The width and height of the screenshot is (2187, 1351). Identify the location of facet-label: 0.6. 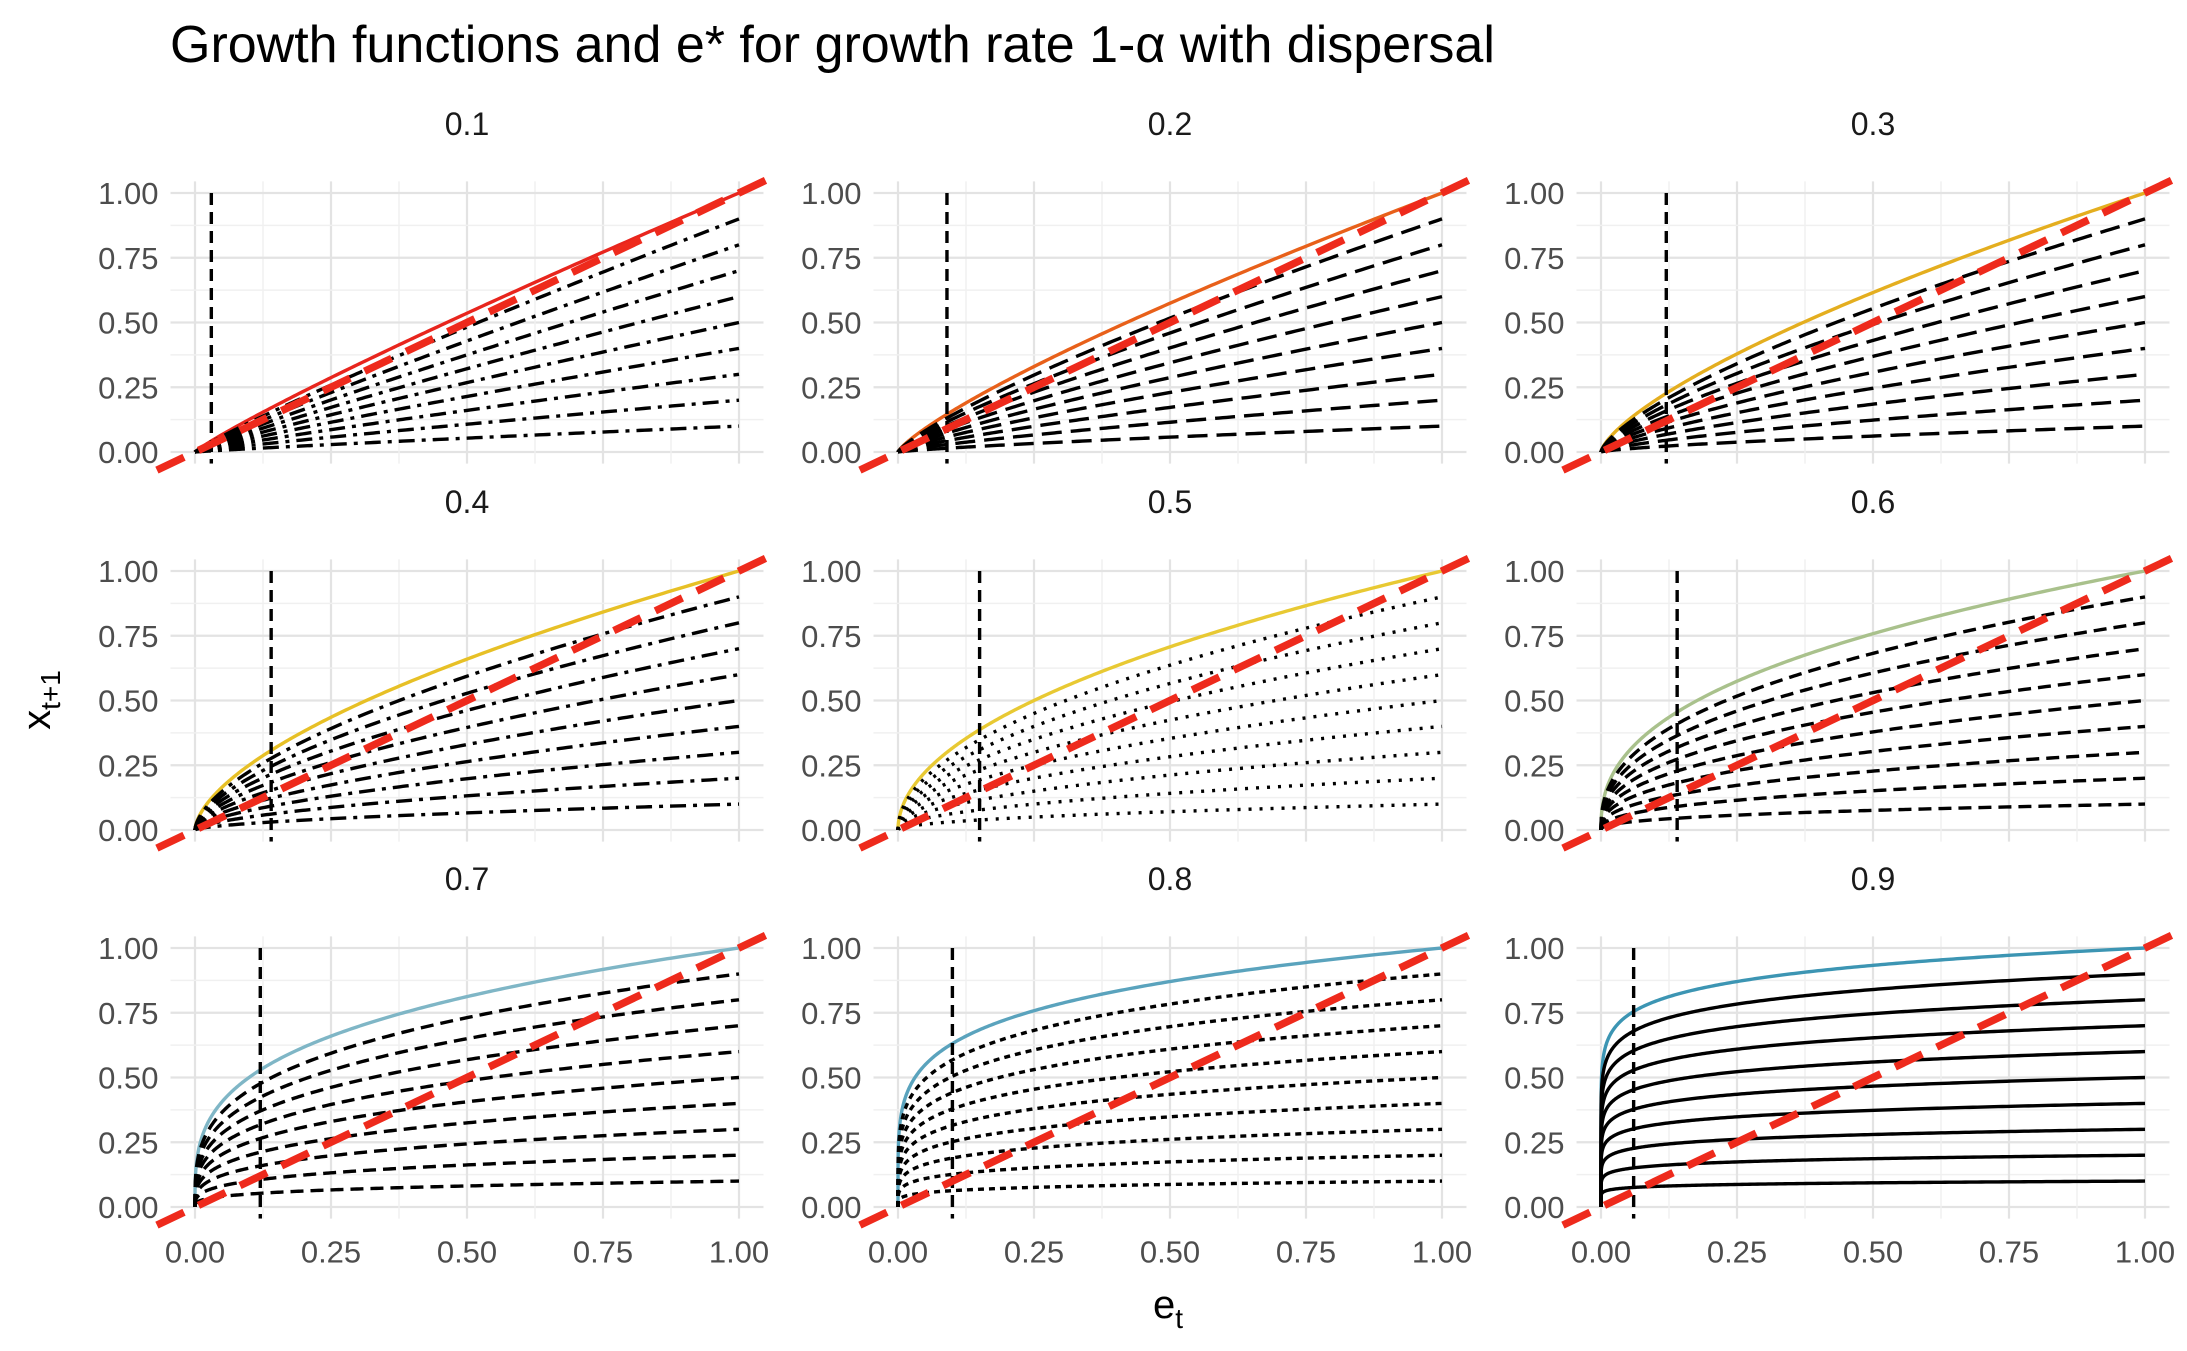
(1873, 502).